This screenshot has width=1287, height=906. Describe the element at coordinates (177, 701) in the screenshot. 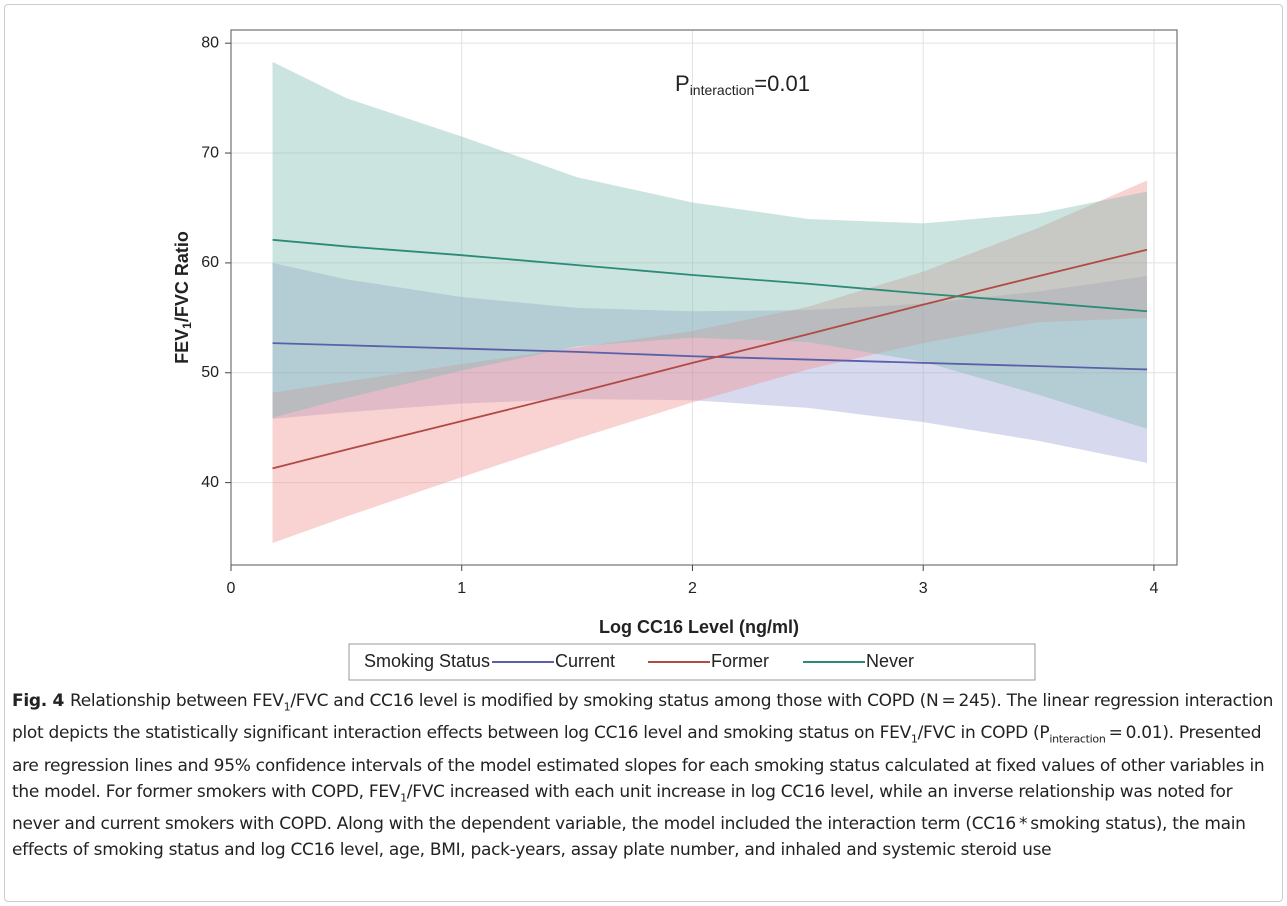

I see `caption-text: Relationship between FEV` at that location.